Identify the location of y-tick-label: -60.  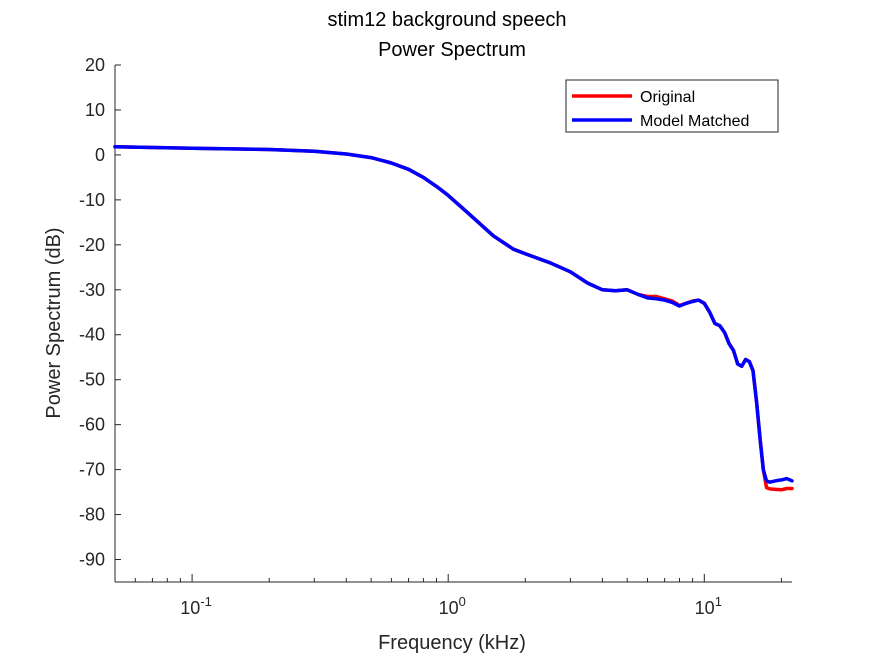
(92, 425).